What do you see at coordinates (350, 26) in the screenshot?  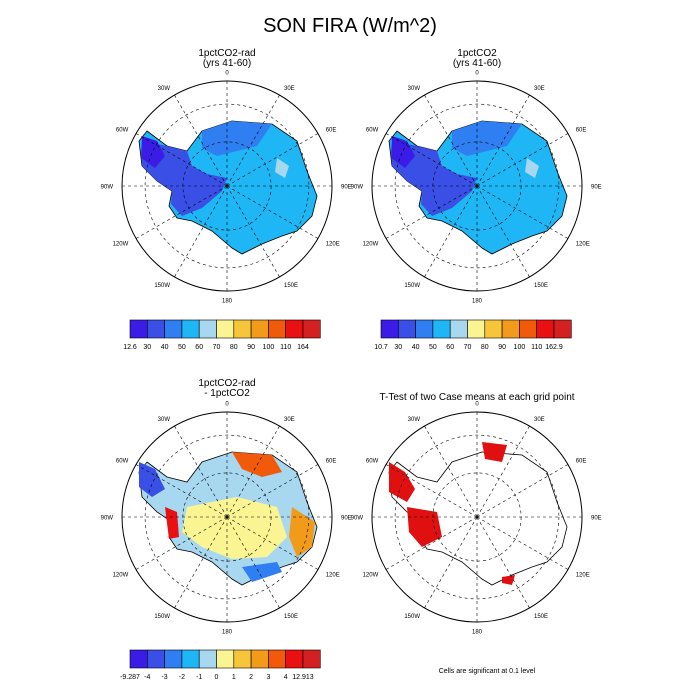 I see `figure-title: SON FIRA (W/m^2)` at bounding box center [350, 26].